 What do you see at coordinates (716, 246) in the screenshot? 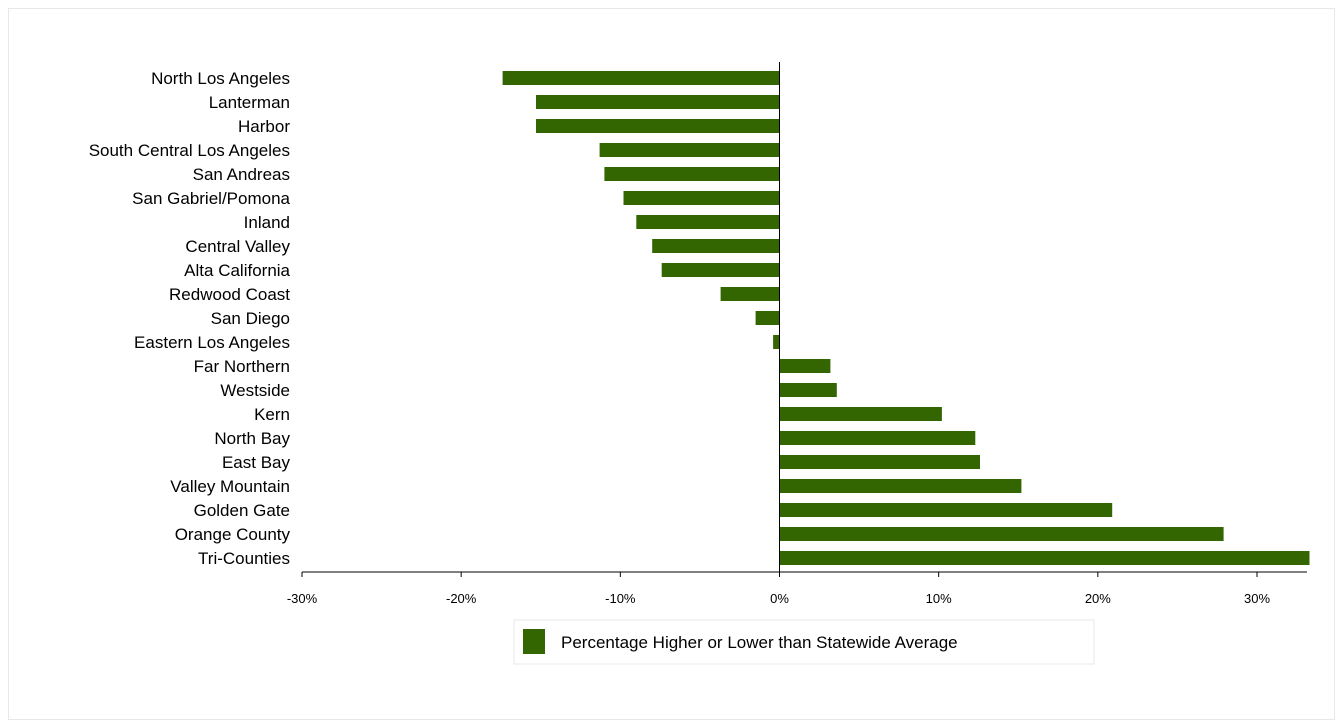
I see `bar-central-valley` at bounding box center [716, 246].